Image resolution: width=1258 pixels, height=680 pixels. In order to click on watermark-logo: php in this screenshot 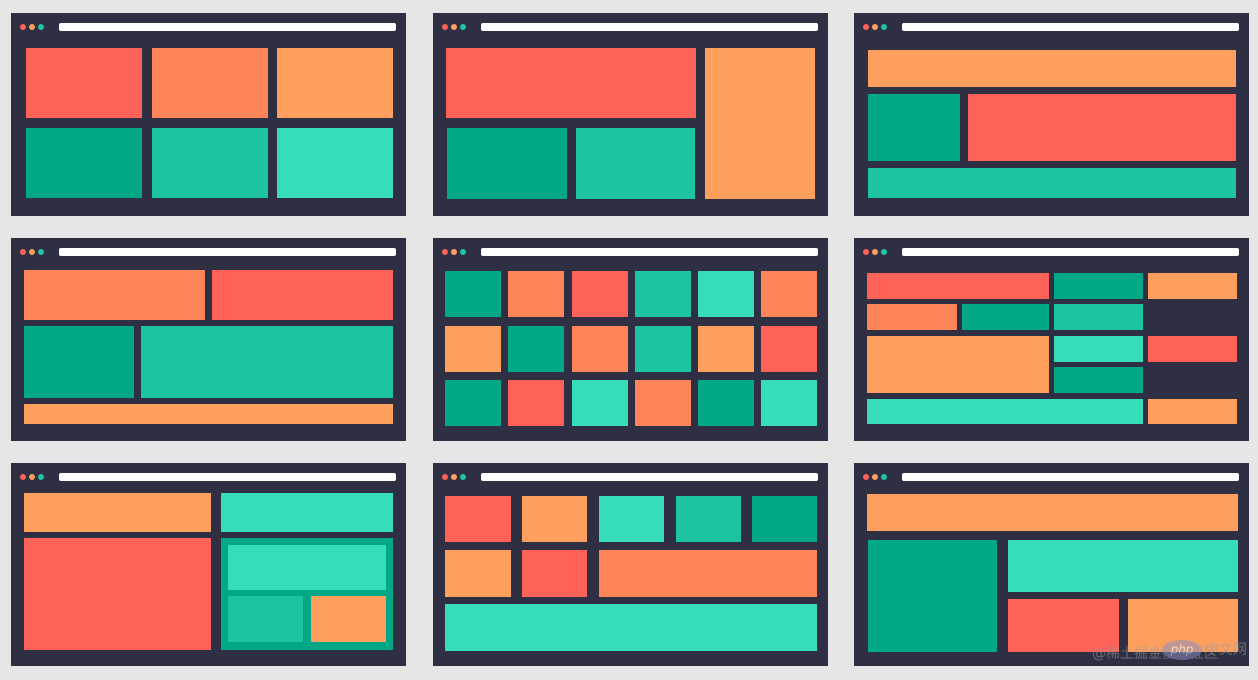, I will do `click(1182, 650)`.